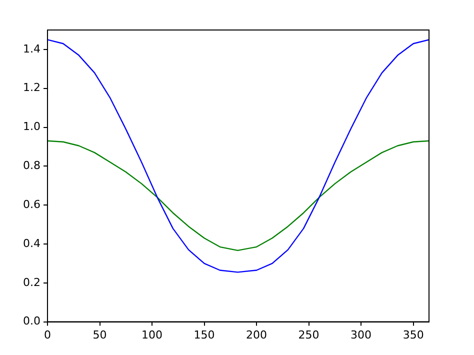 The width and height of the screenshot is (474, 355). I want to click on y-tick-label: 0.2, so click(31, 282).